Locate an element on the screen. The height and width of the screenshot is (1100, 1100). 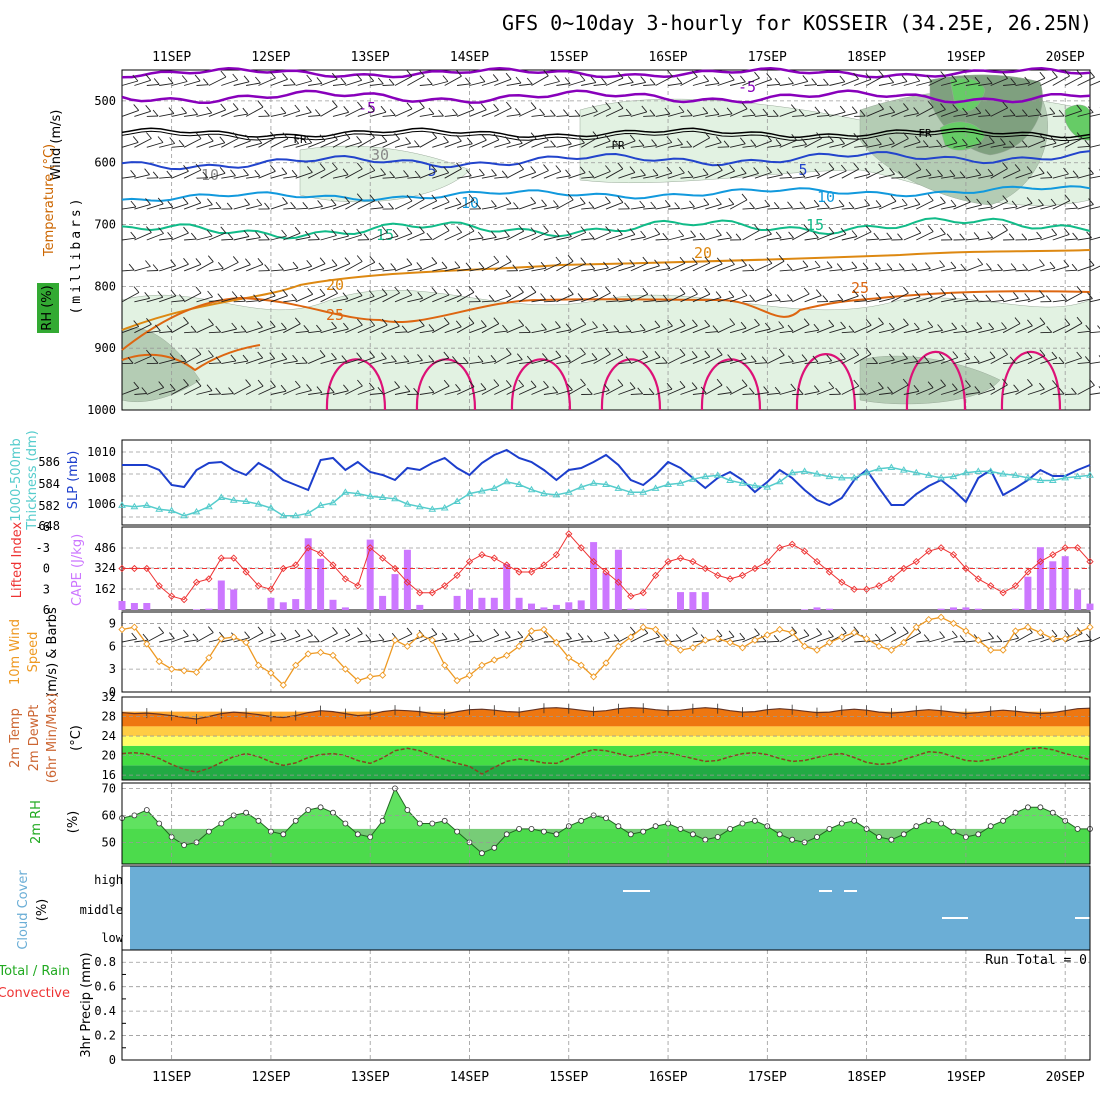
contour-label: 5 is located at coordinates (802, 170).